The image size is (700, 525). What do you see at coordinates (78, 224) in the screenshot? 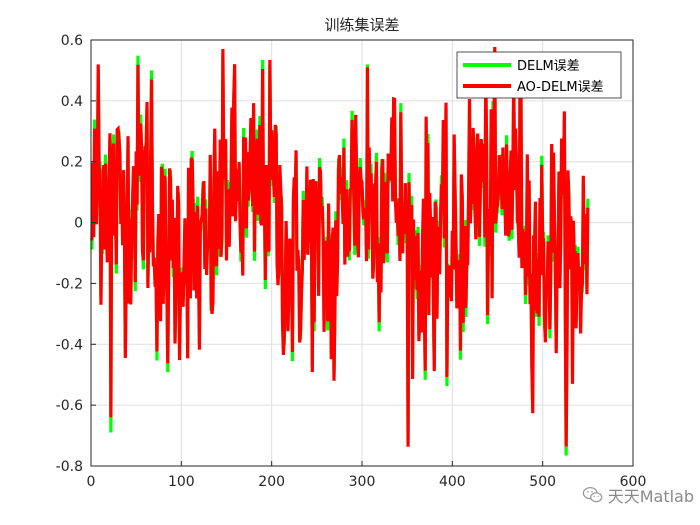
I see `y-tick-label: 0` at bounding box center [78, 224].